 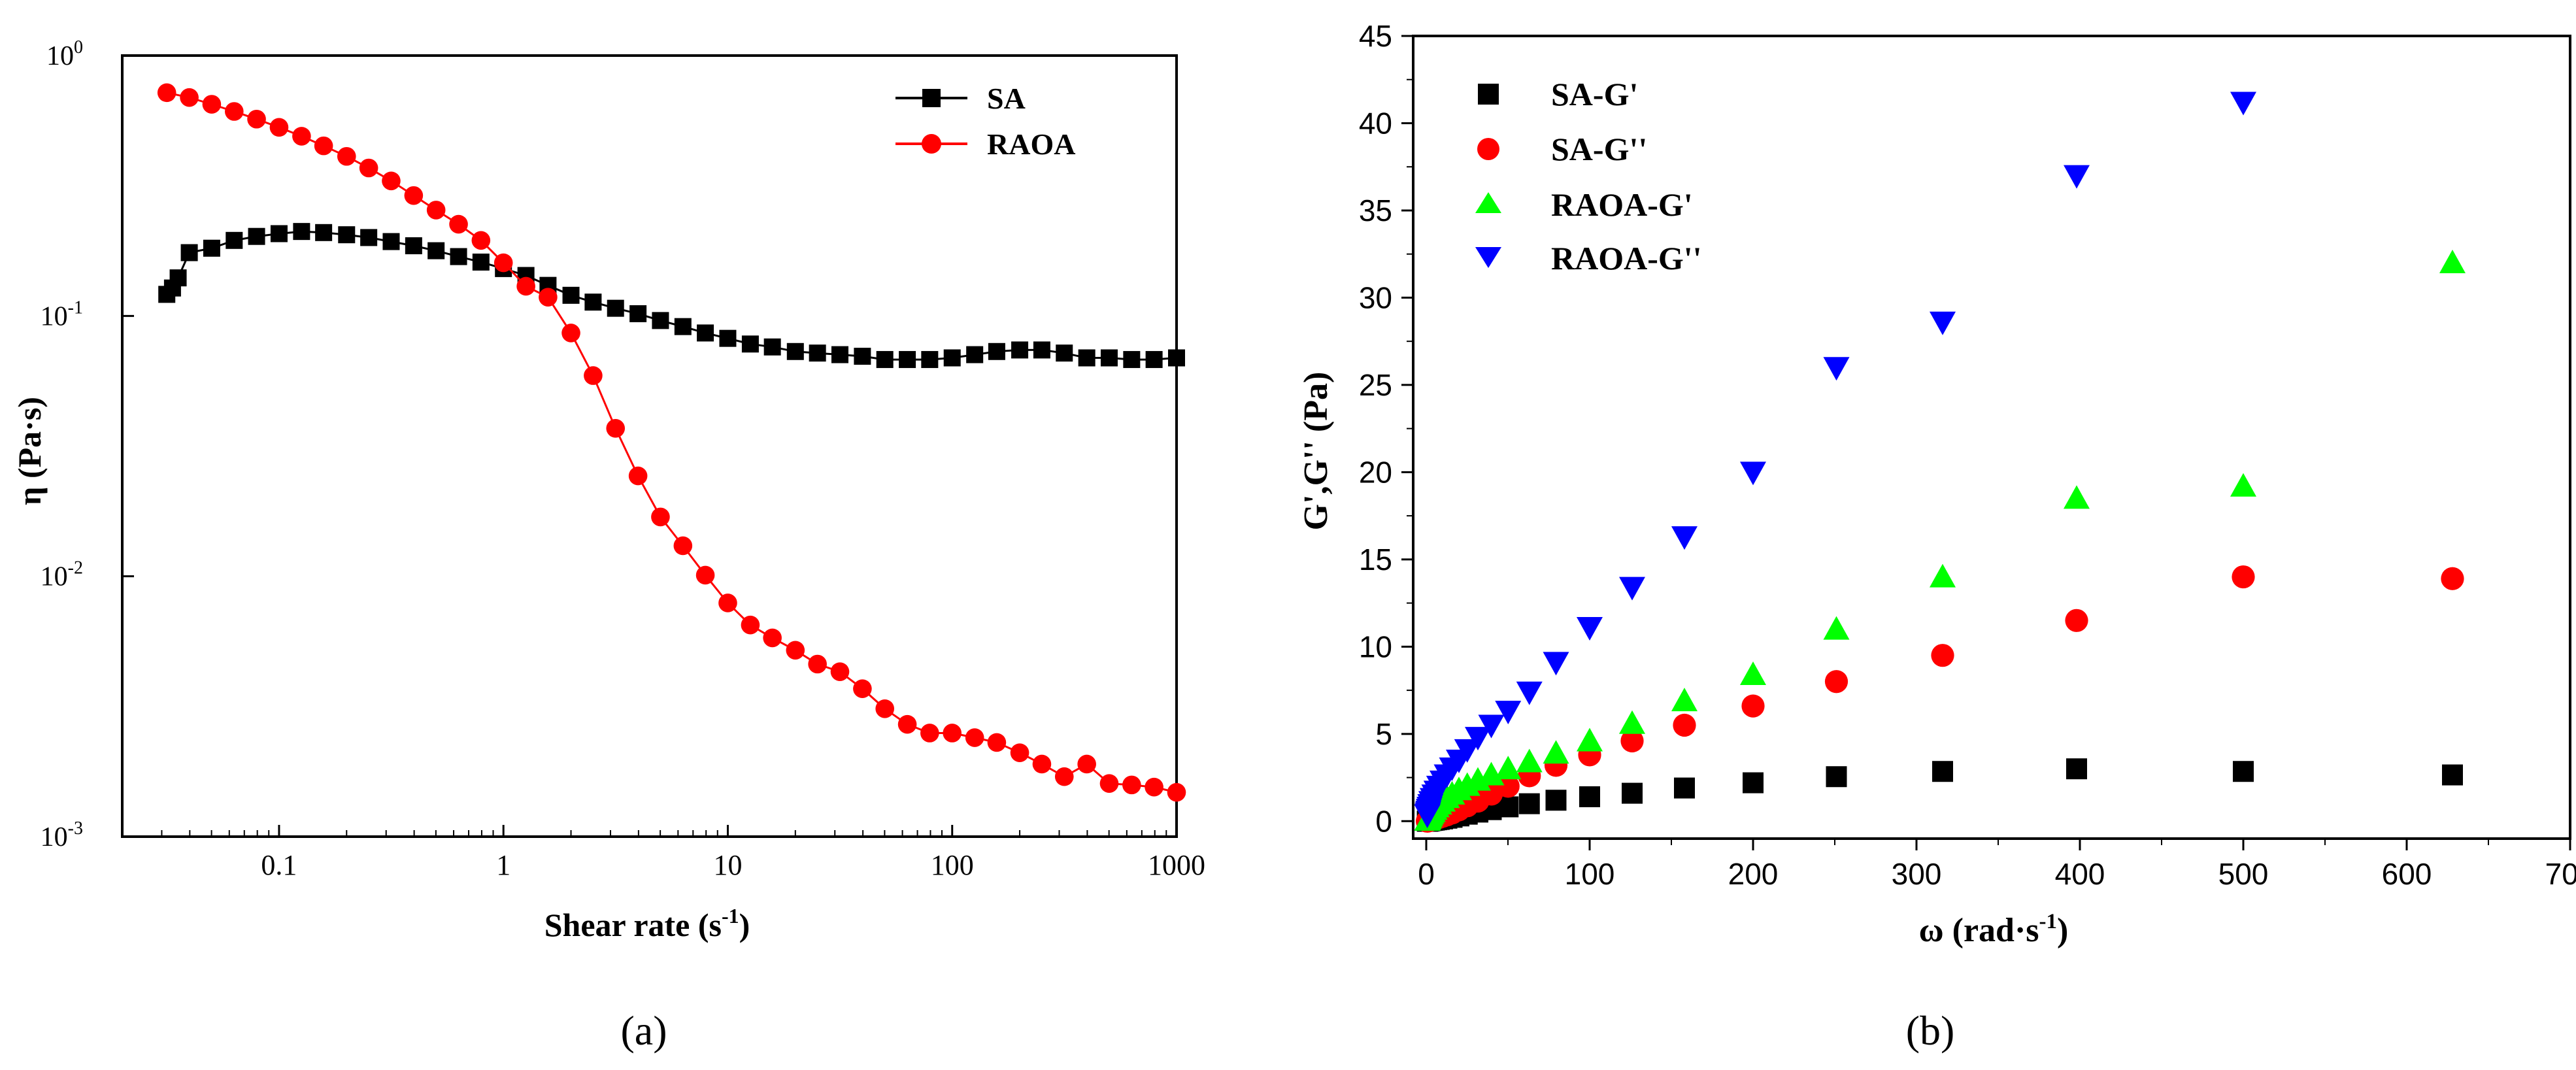 What do you see at coordinates (1622, 204) in the screenshot?
I see `legend-label-raoa-g-prime: RAOA-G'` at bounding box center [1622, 204].